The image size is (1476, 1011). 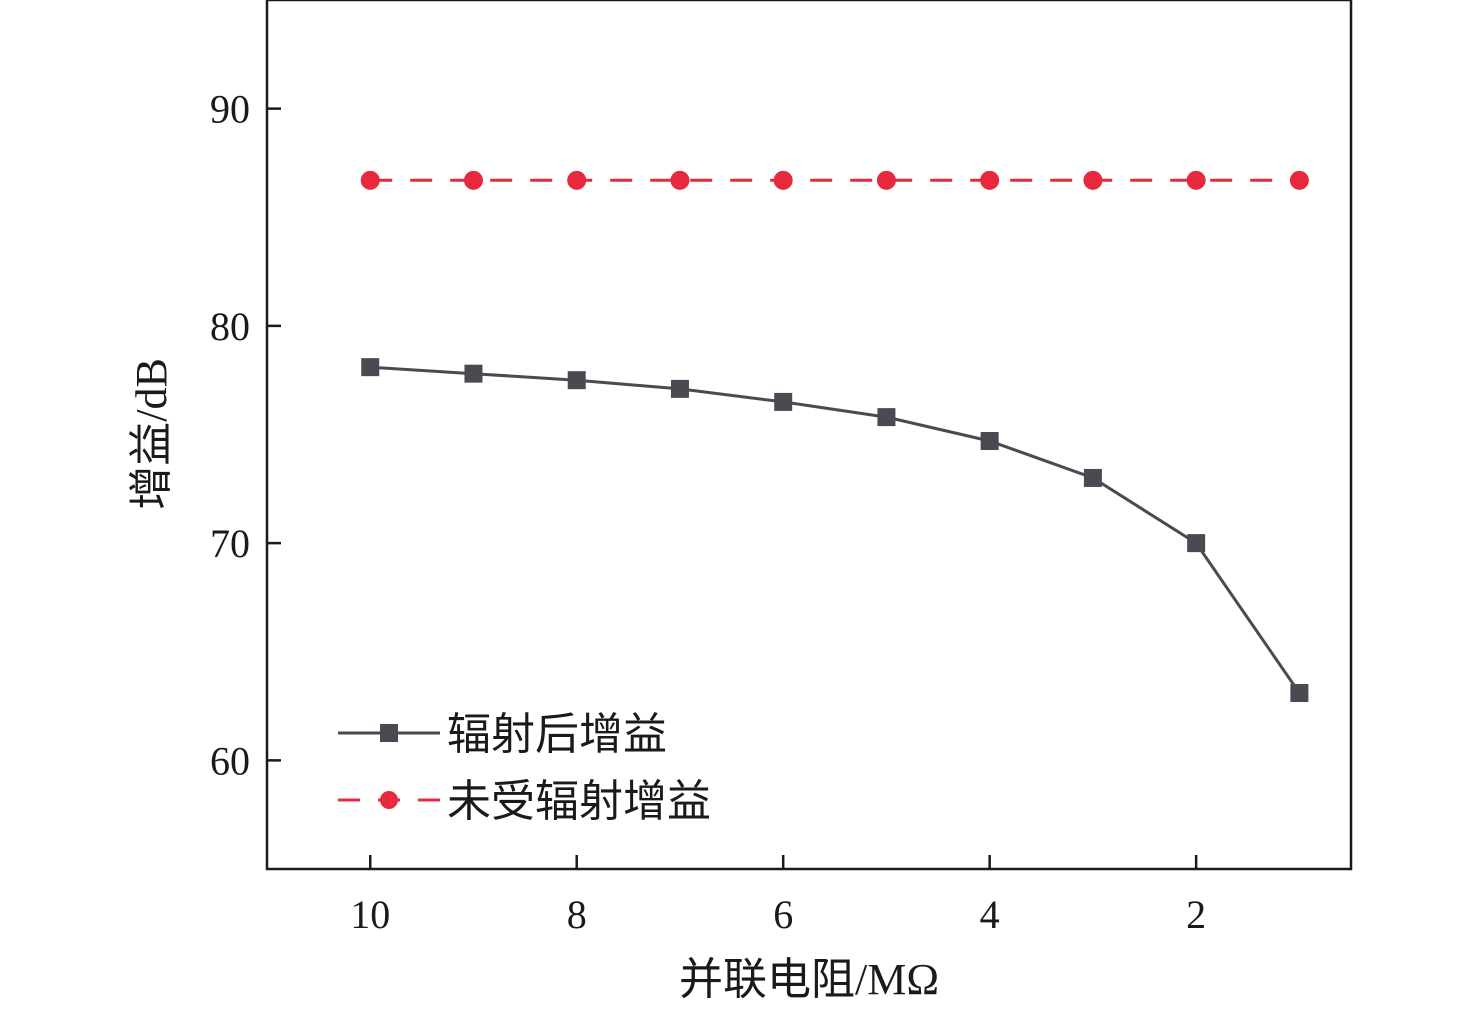 What do you see at coordinates (809, 979) in the screenshot?
I see `x-axis-label: 并联电阻/MΩ` at bounding box center [809, 979].